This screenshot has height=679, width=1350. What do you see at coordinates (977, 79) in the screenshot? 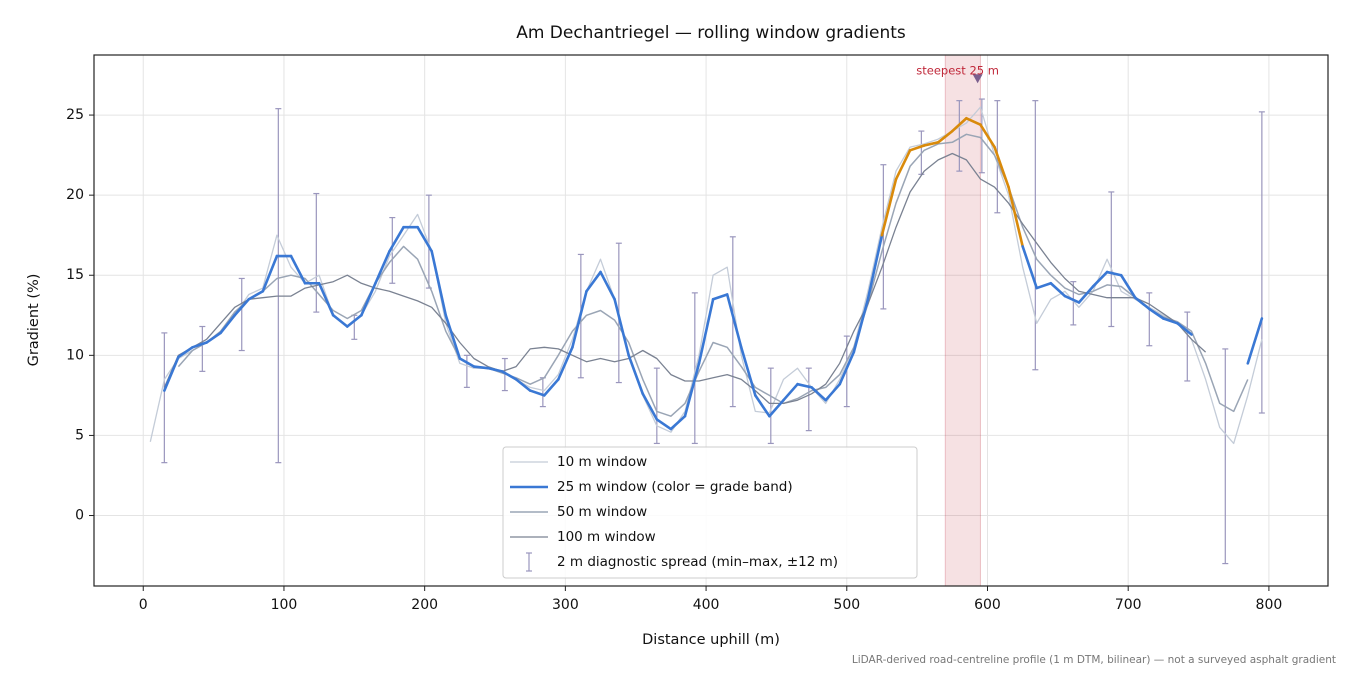
I see `steepest-marker` at bounding box center [977, 79].